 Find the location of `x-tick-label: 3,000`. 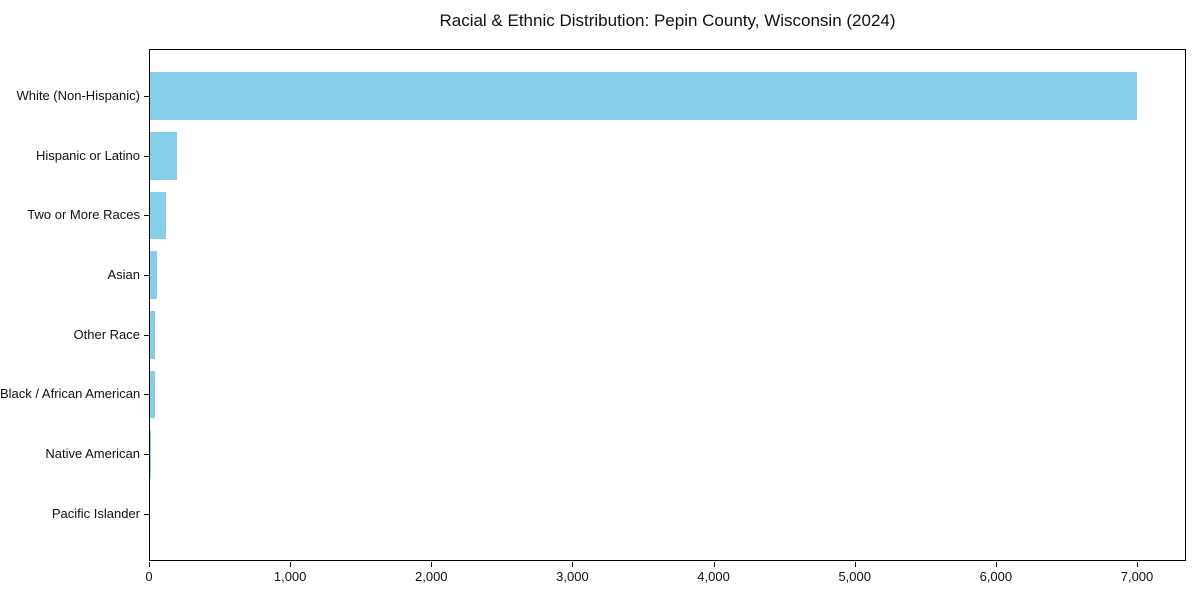

x-tick-label: 3,000 is located at coordinates (572, 576).